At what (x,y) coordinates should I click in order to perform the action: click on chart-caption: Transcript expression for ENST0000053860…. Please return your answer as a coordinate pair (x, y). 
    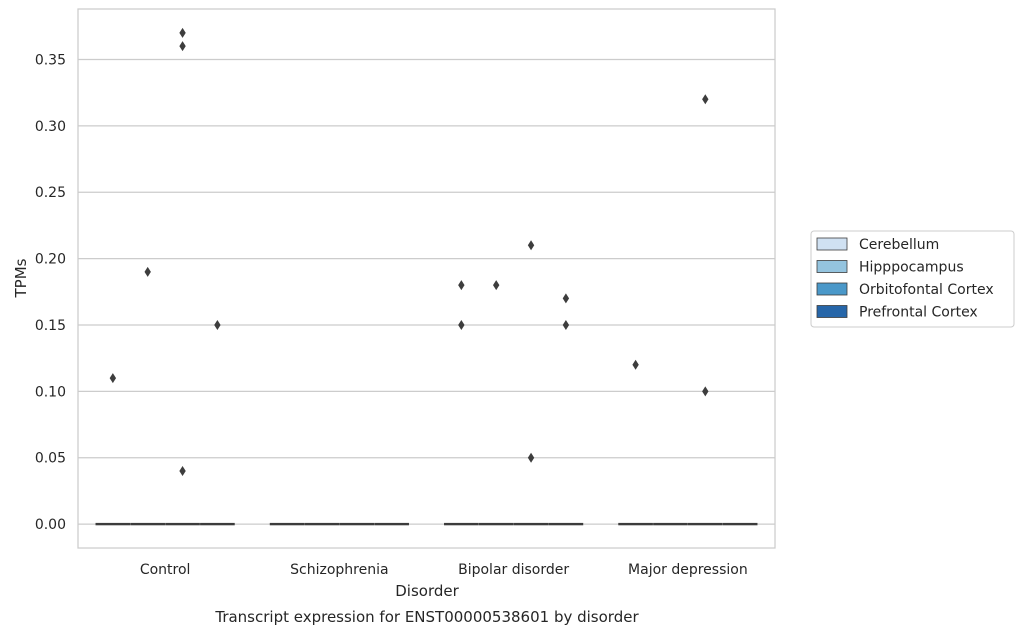
    Looking at the image, I should click on (426, 617).